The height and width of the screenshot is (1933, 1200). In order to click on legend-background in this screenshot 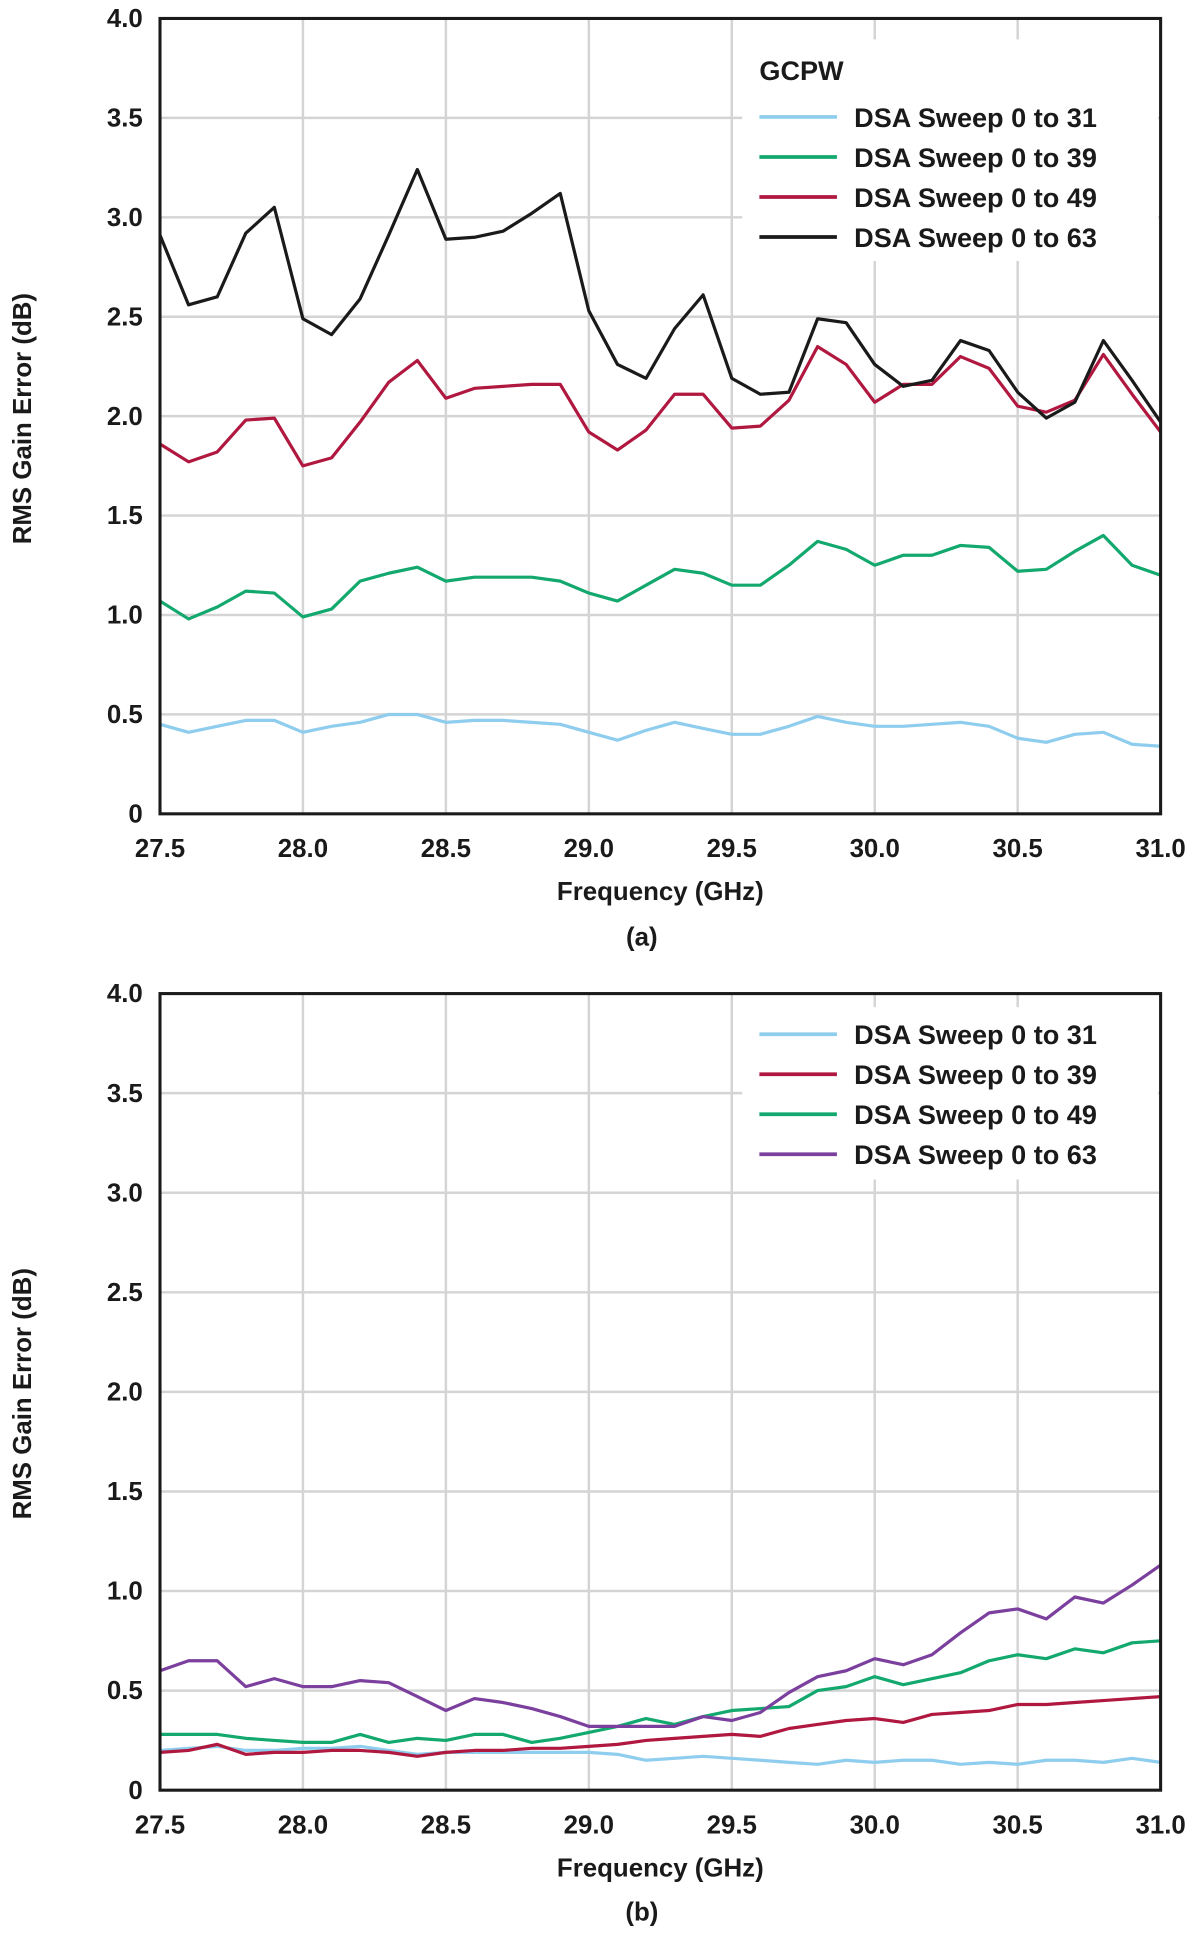, I will do `click(950, 150)`.